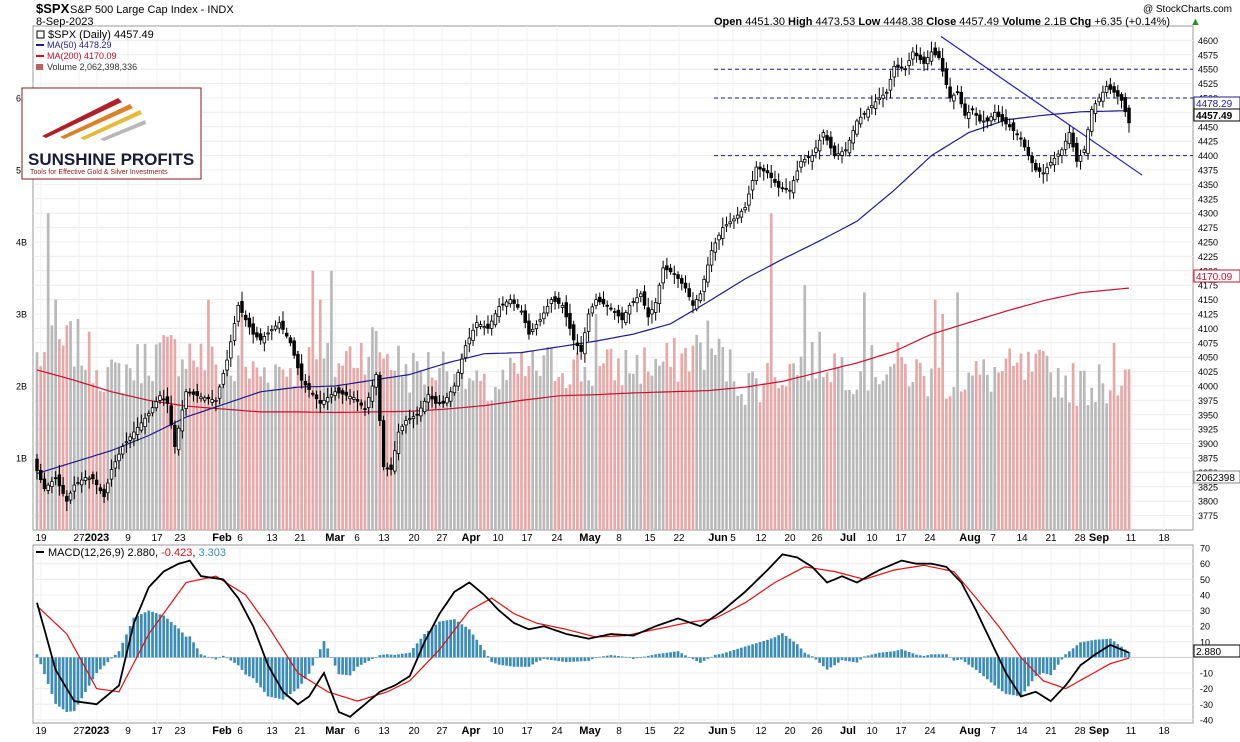 This screenshot has width=1240, height=742. I want to click on x-tick-label: 2023, so click(97, 731).